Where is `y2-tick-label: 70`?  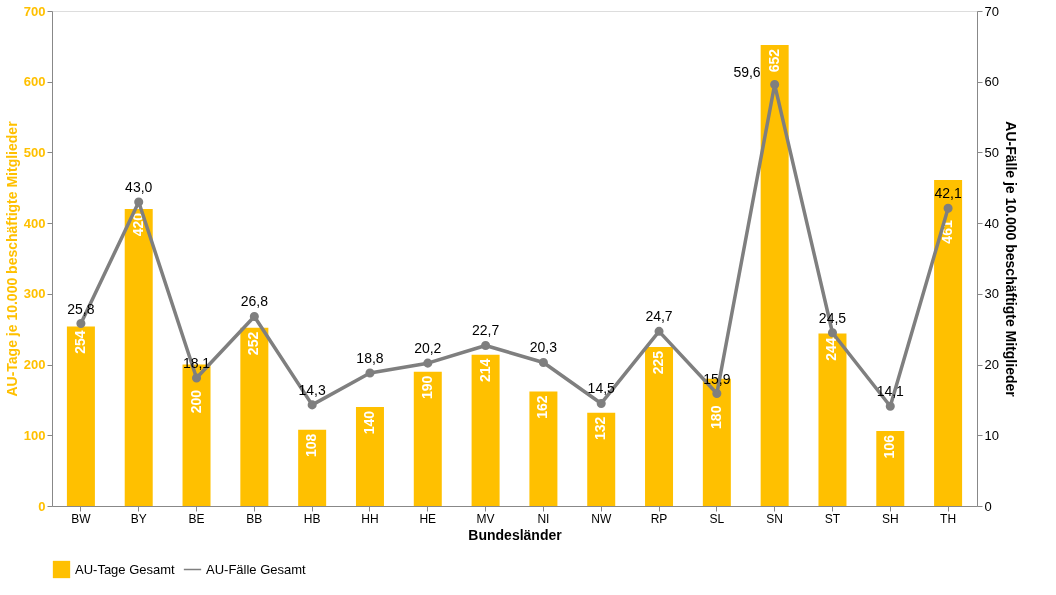 y2-tick-label: 70 is located at coordinates (991, 11).